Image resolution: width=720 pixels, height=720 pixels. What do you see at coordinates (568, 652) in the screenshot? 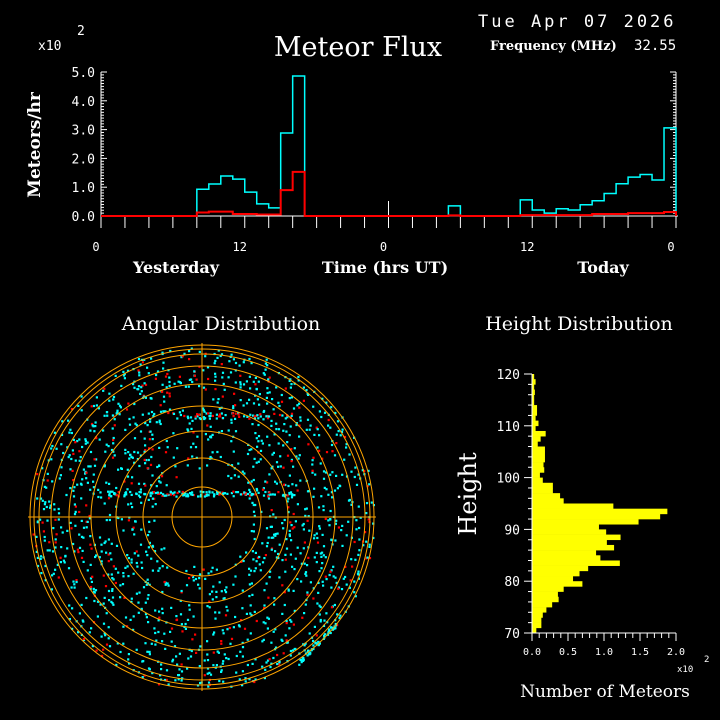
I see `height-x-tick-label: 0.5` at bounding box center [568, 652].